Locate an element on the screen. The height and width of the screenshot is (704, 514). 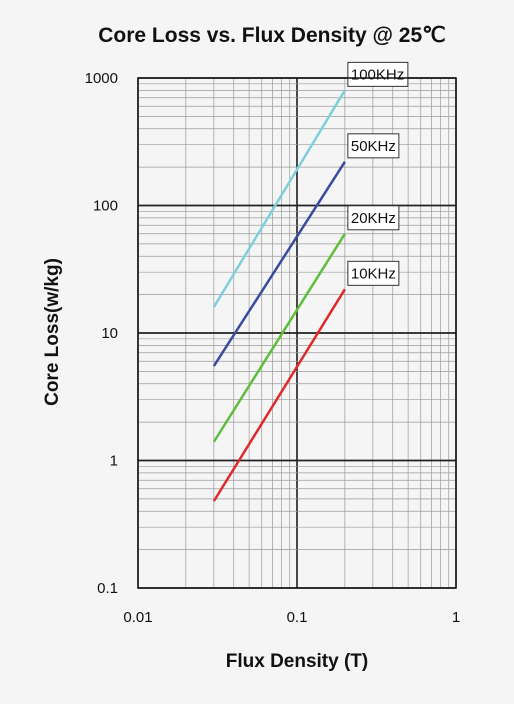
legend-label: 100KHz is located at coordinates (377, 74).